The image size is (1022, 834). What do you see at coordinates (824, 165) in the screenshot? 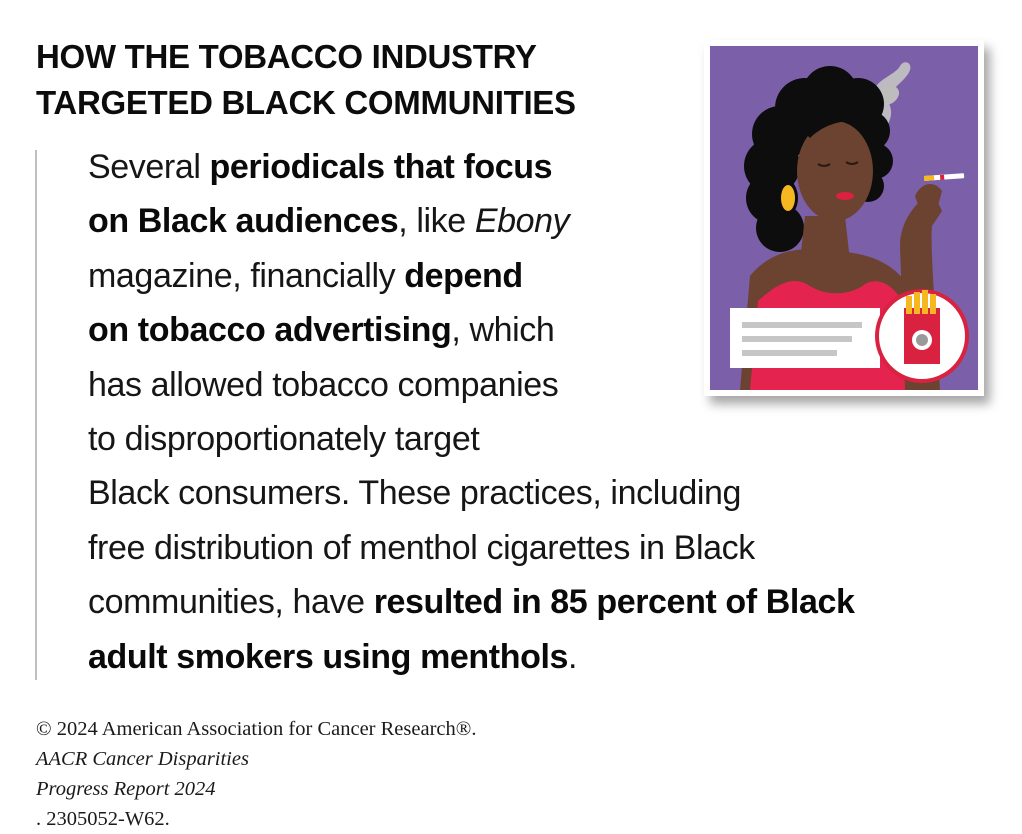
I see `eye-left` at bounding box center [824, 165].